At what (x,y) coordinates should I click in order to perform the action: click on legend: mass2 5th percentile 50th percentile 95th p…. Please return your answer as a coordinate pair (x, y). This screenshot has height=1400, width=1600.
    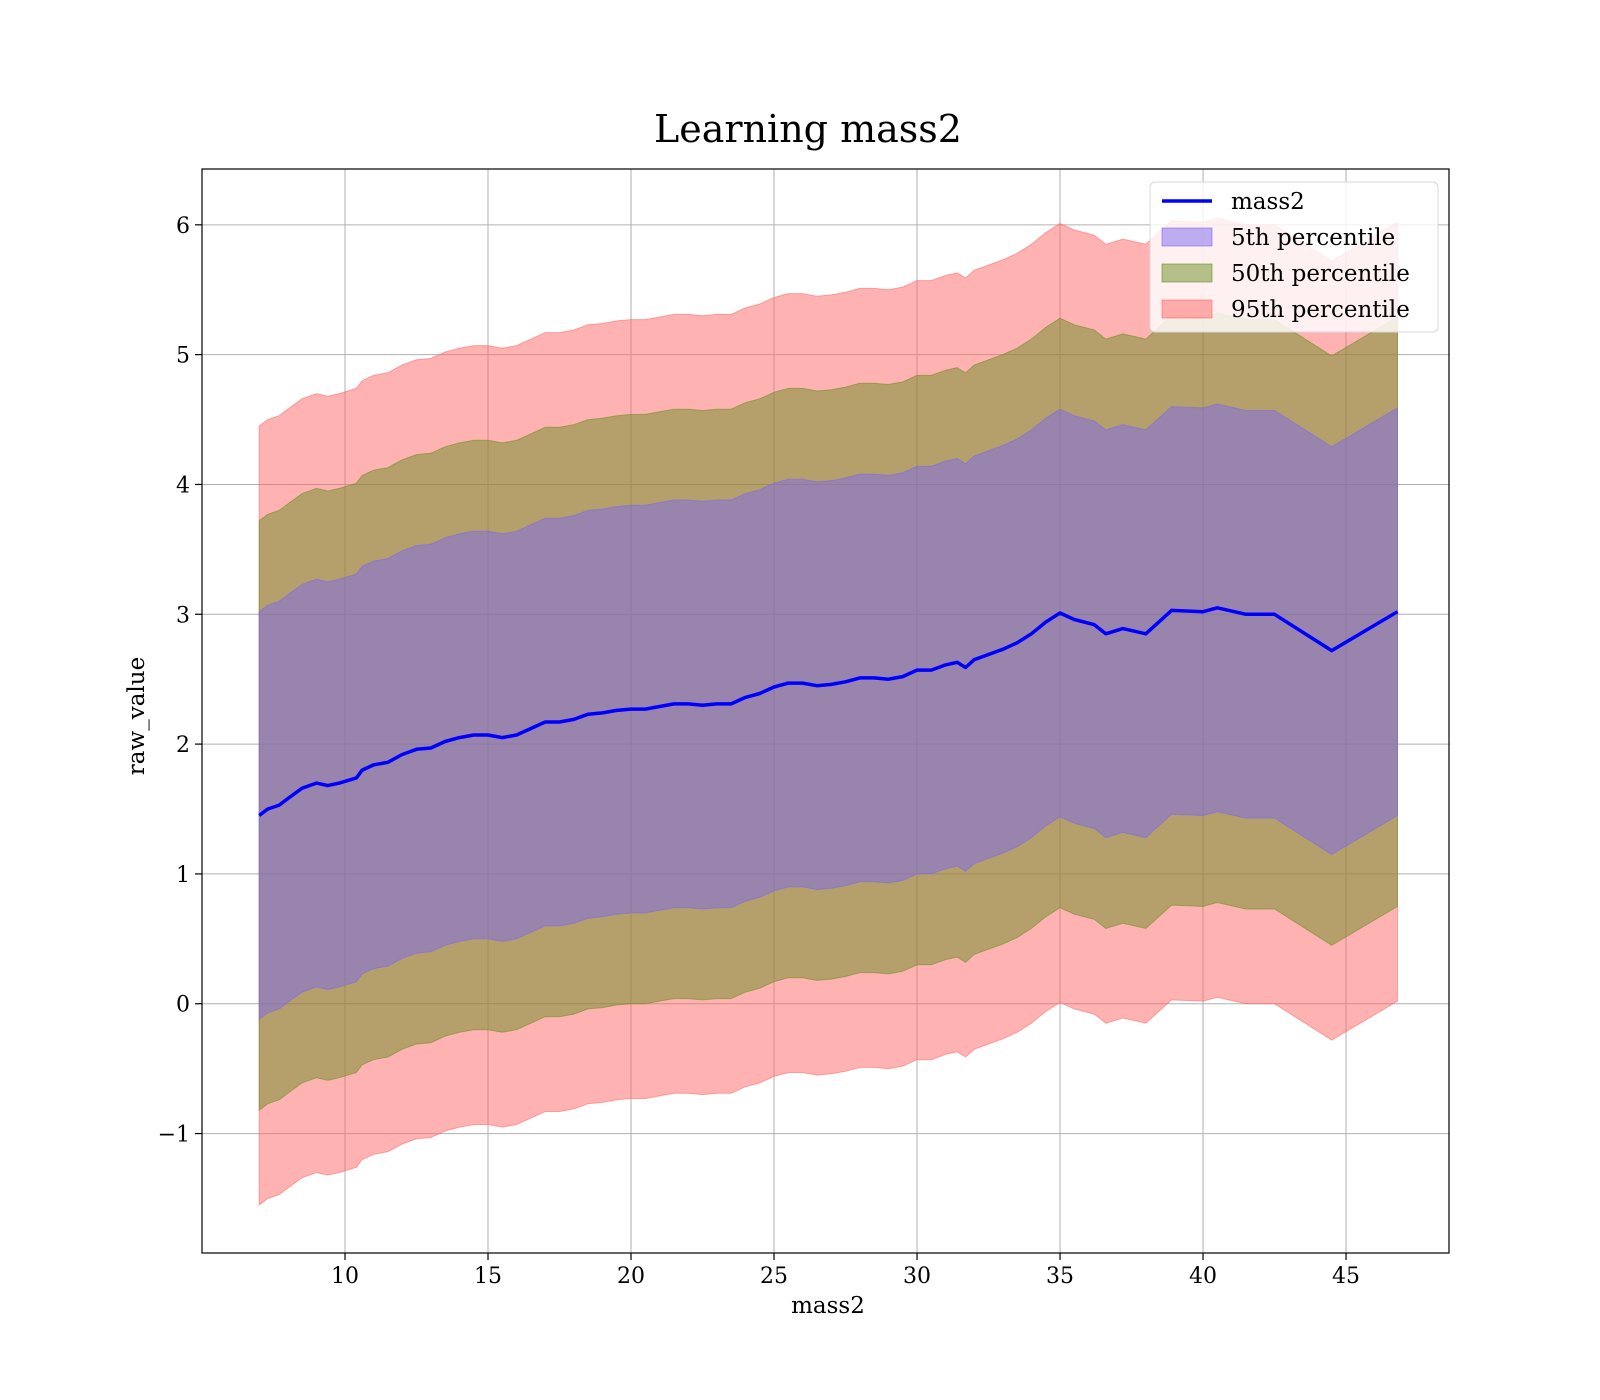
    Looking at the image, I should click on (1294, 257).